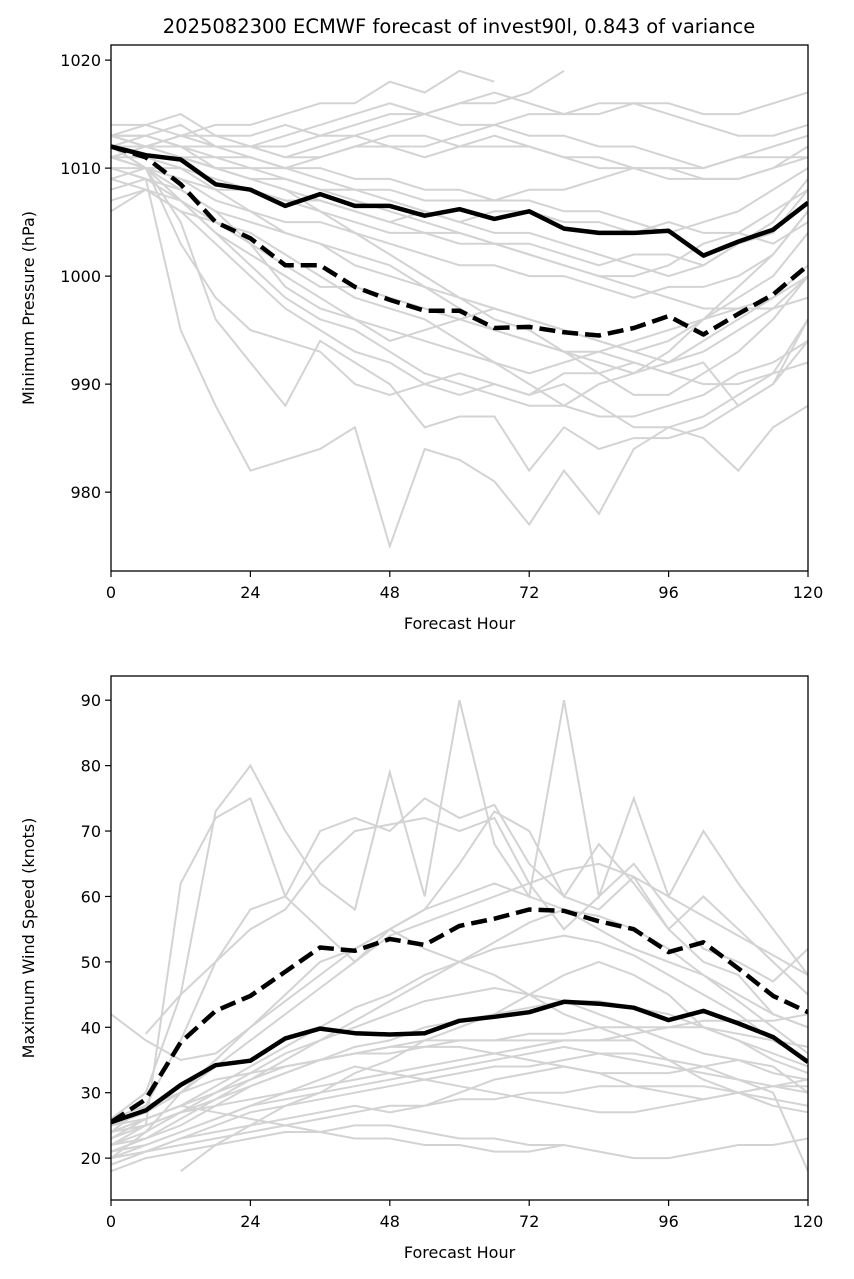 This screenshot has height=1279, width=854. I want to click on wind-x-tick-label: 72, so click(529, 1221).